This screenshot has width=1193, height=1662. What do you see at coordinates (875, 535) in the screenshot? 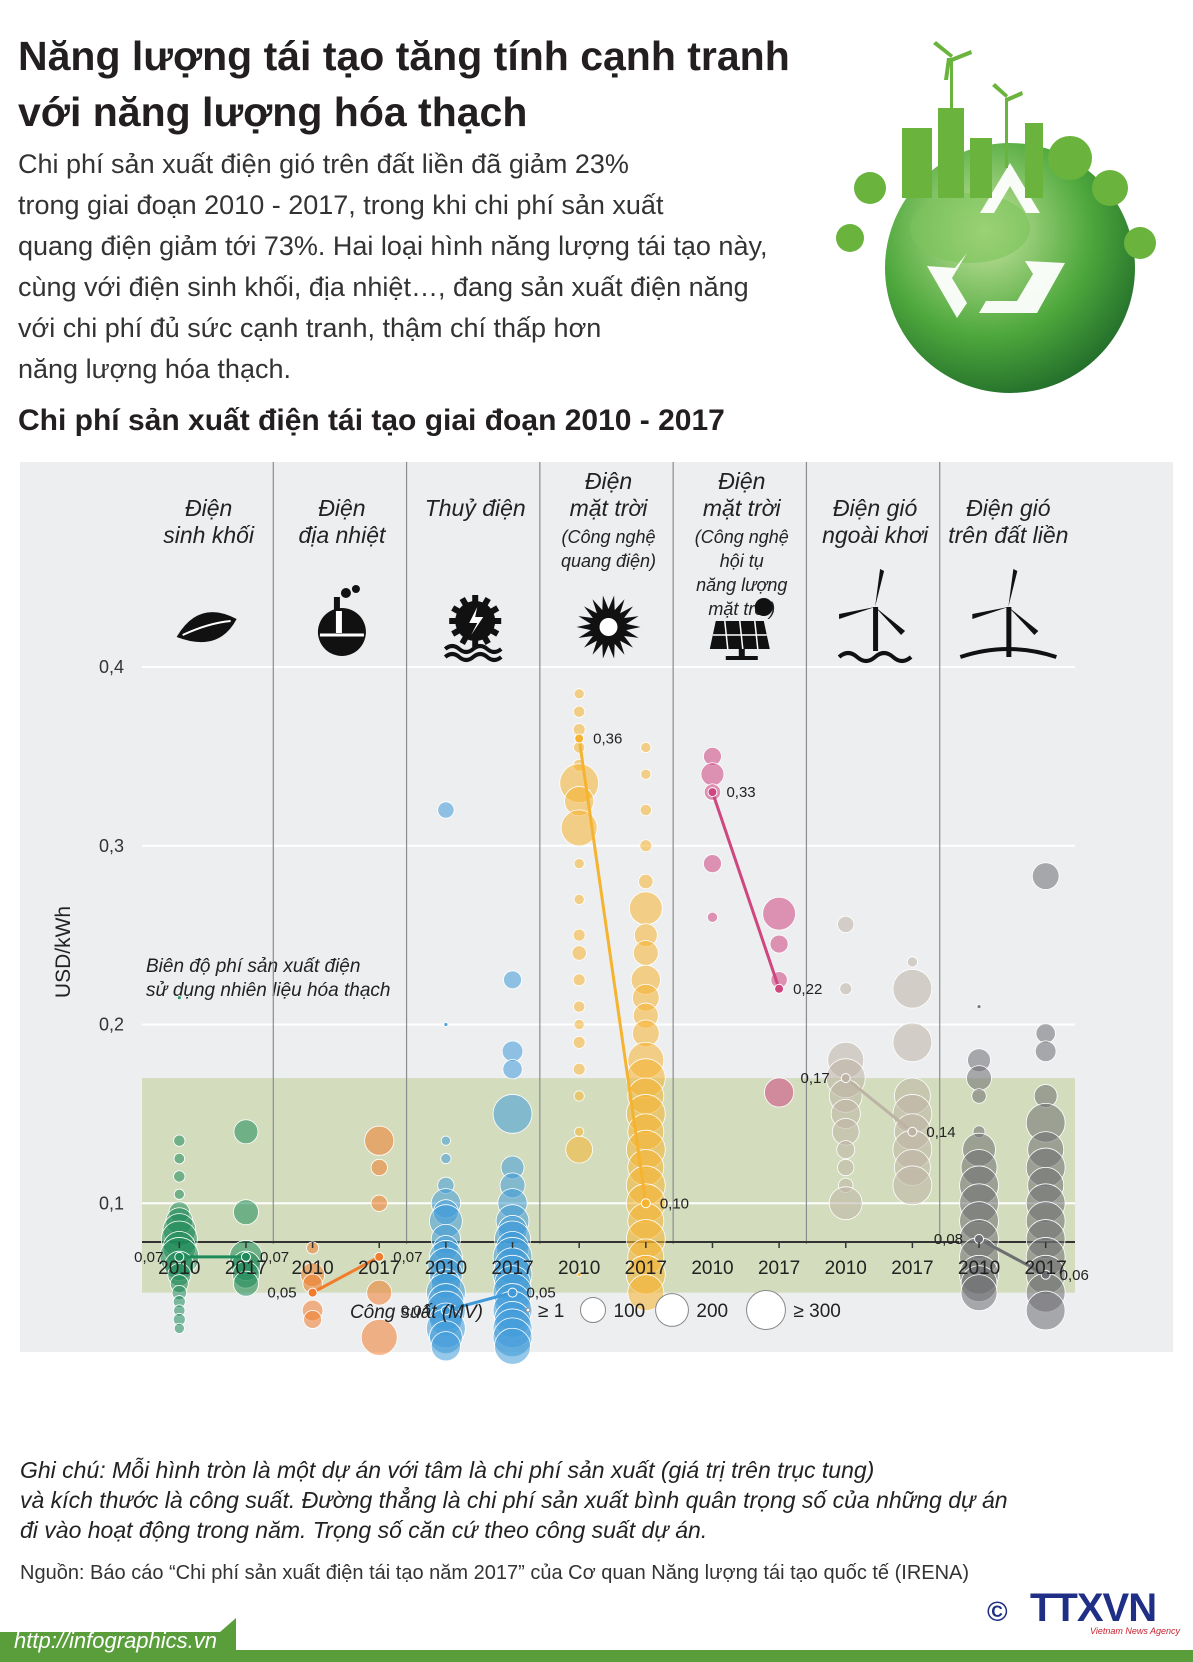
I see `category-label: ngoài khơi` at bounding box center [875, 535].